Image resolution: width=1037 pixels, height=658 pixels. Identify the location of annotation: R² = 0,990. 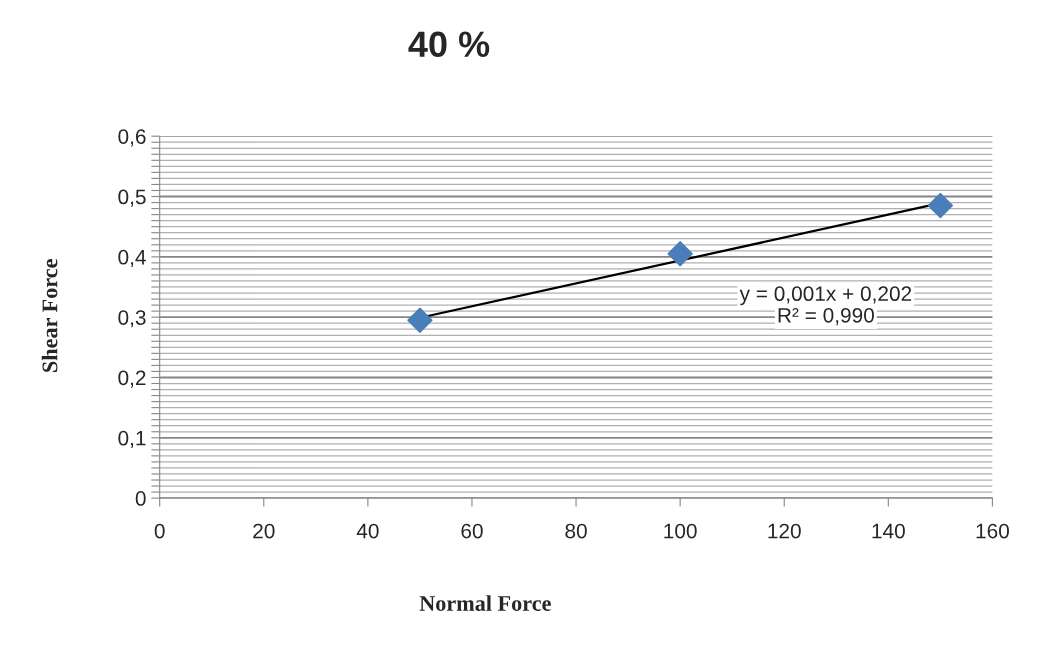
(826, 317).